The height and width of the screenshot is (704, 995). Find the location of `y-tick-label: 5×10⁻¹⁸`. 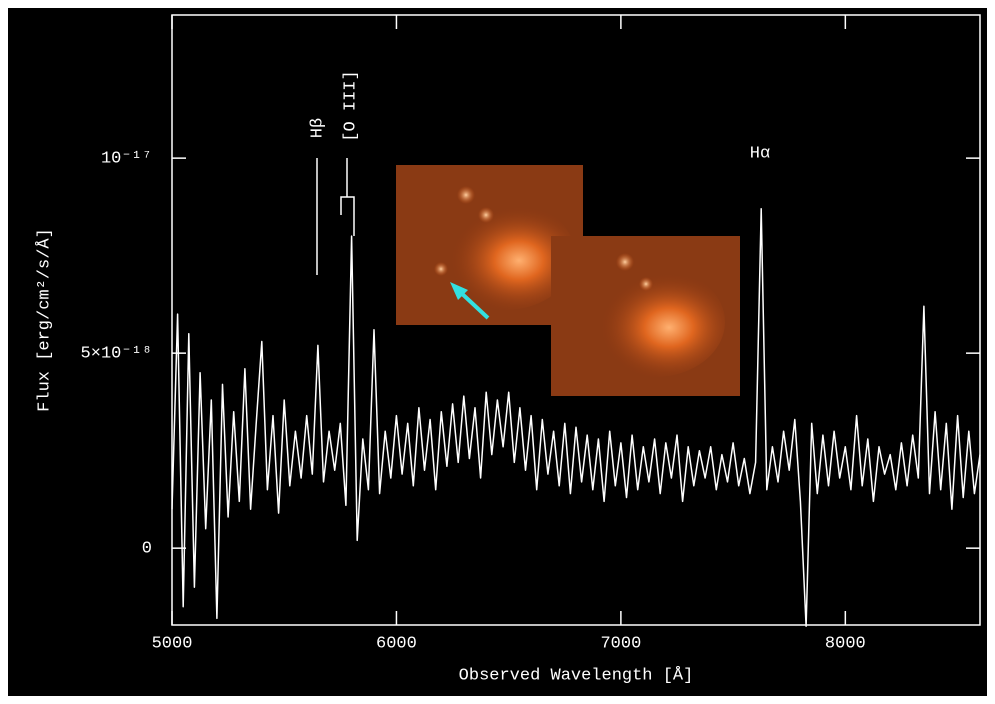

y-tick-label: 5×10⁻¹⁸ is located at coordinates (116, 354).